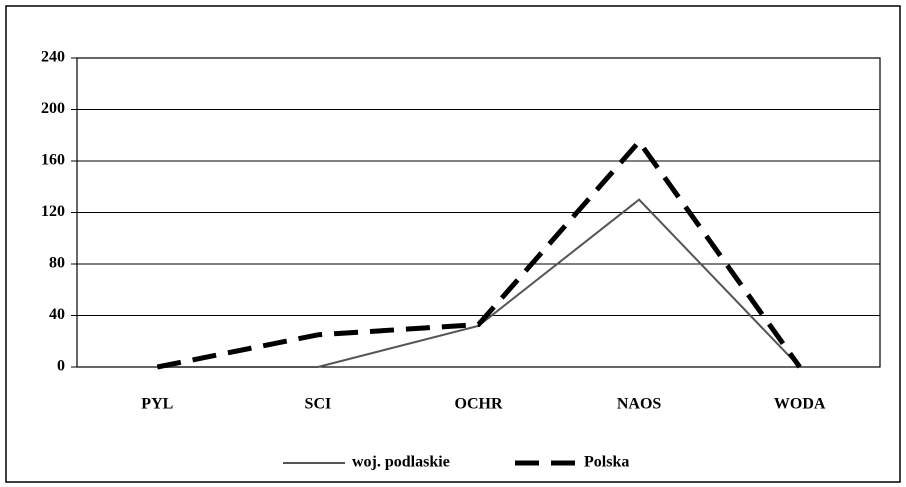 Image resolution: width=906 pixels, height=487 pixels. I want to click on legend-label: woj. podlaskie, so click(401, 462).